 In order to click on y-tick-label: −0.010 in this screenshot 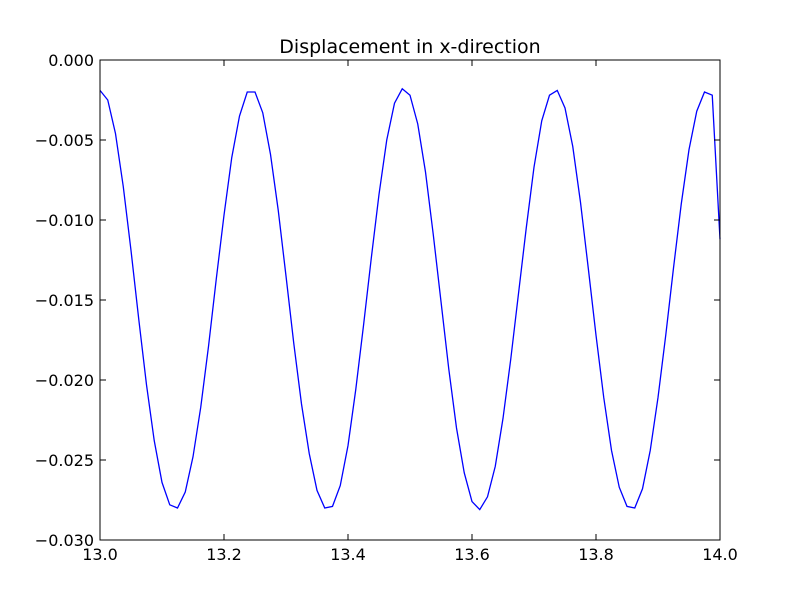, I will do `click(64, 220)`.